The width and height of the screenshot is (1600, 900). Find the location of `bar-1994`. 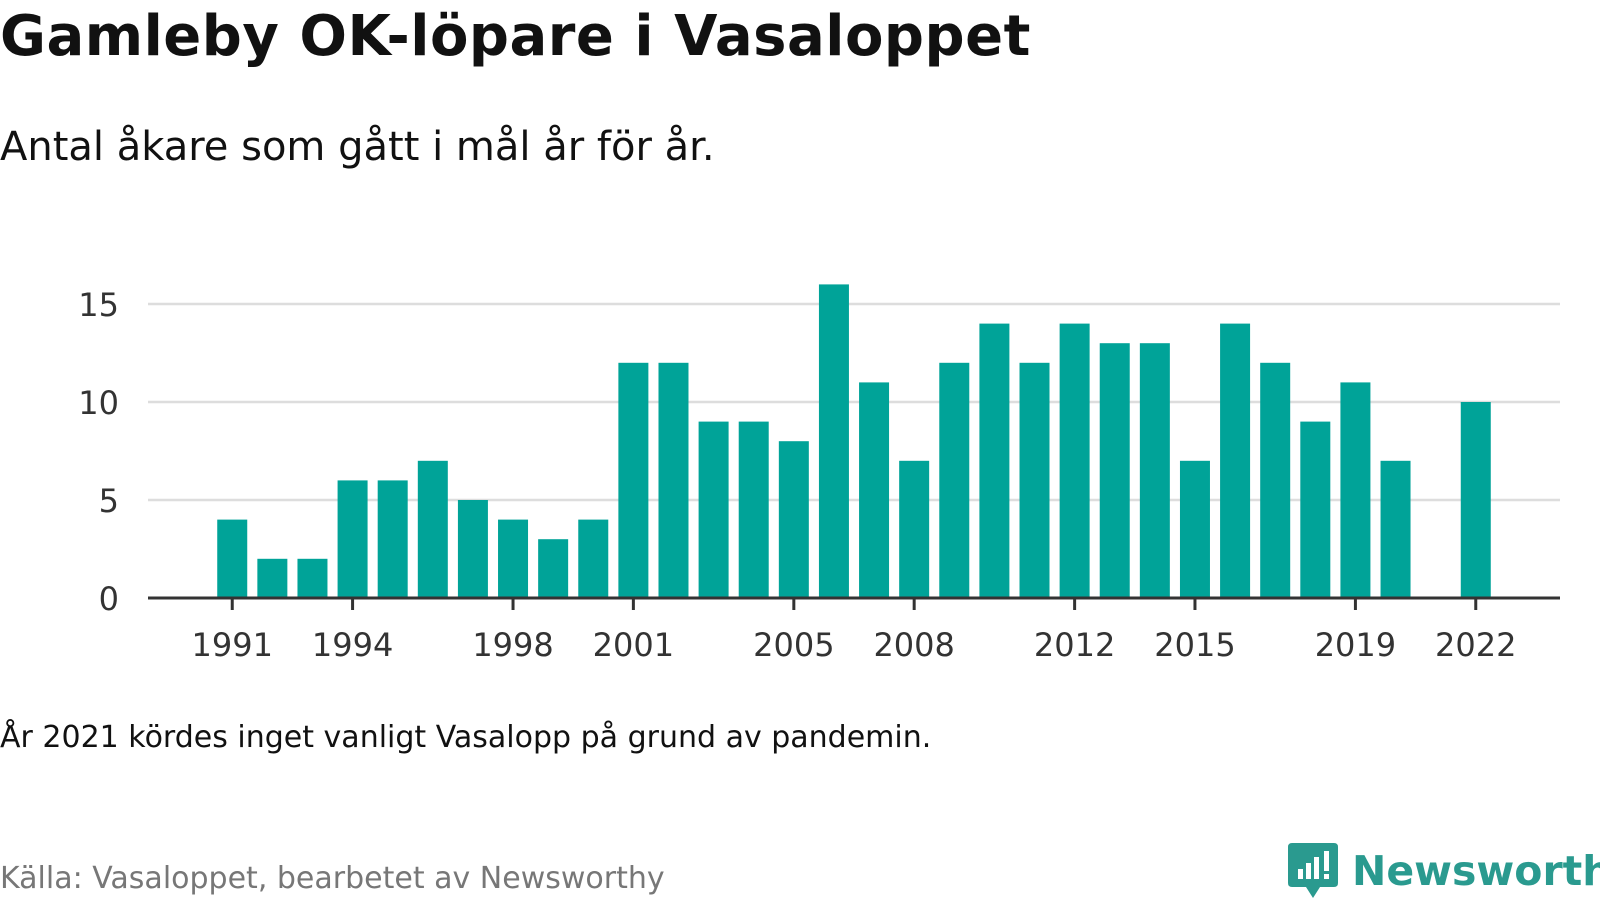

bar-1994 is located at coordinates (352, 539).